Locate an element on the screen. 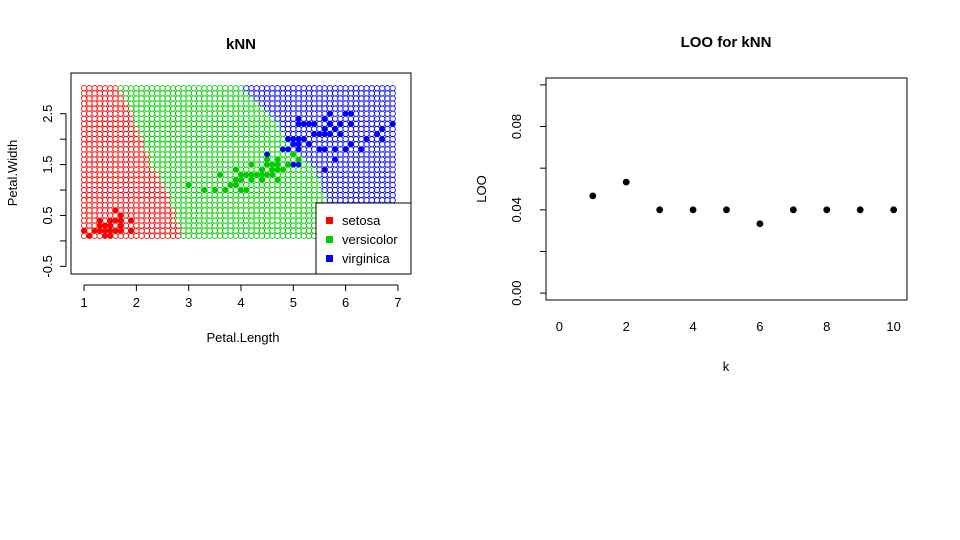 Image resolution: width=960 pixels, height=540 pixels. y-tick-label: -0.5 is located at coordinates (47, 266).